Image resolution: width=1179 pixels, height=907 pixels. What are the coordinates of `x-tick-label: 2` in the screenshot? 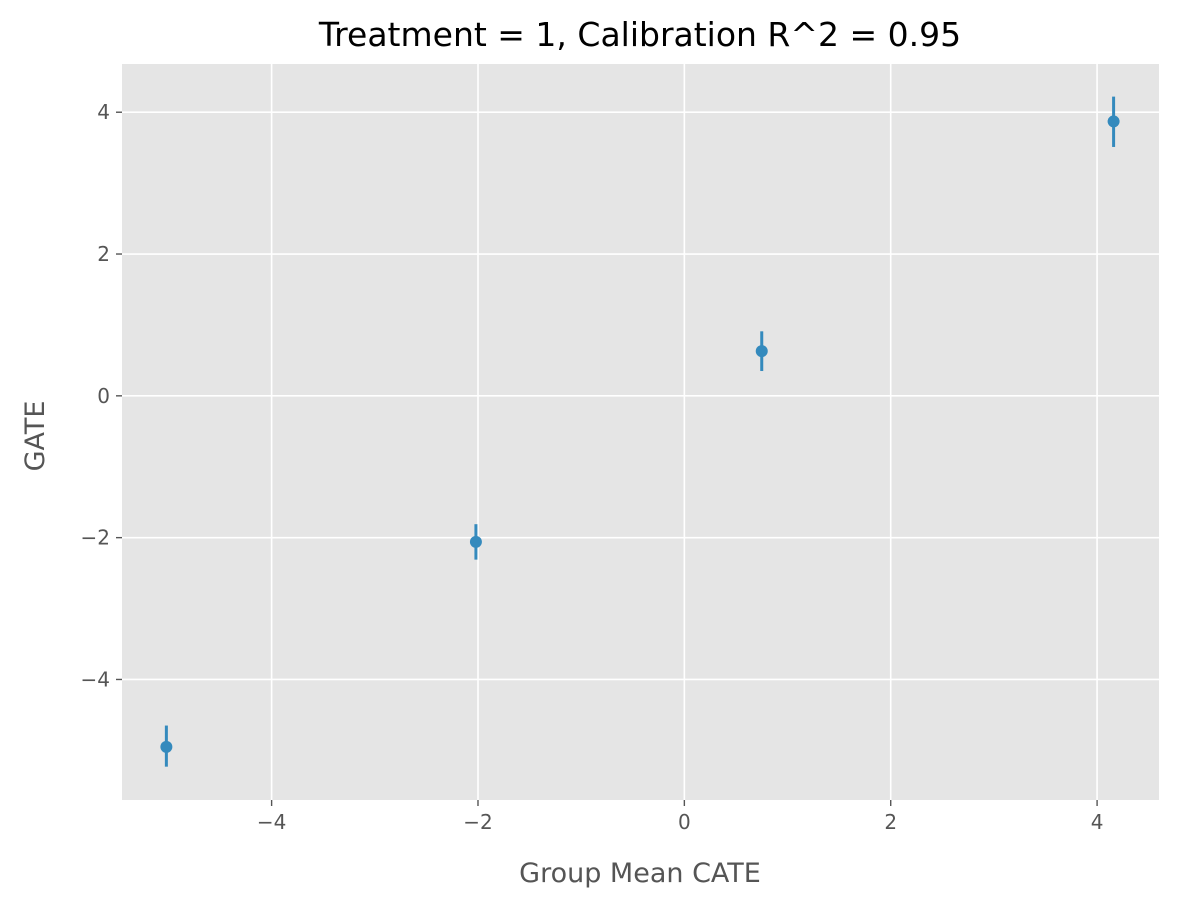 It's located at (890, 822).